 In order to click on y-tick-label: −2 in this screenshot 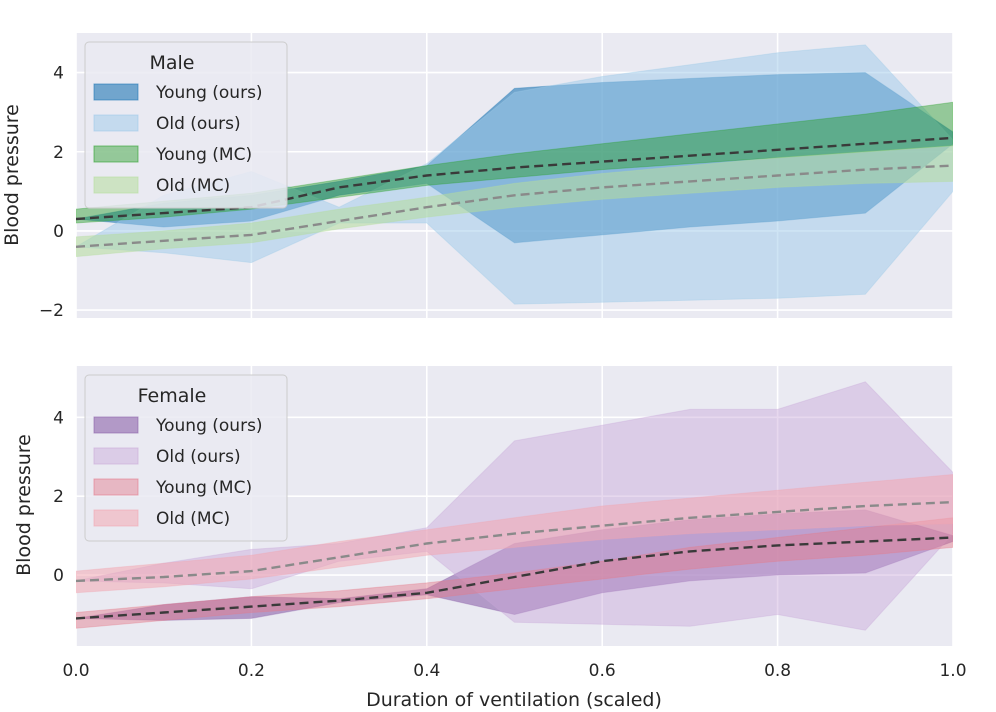, I will do `click(51, 311)`.